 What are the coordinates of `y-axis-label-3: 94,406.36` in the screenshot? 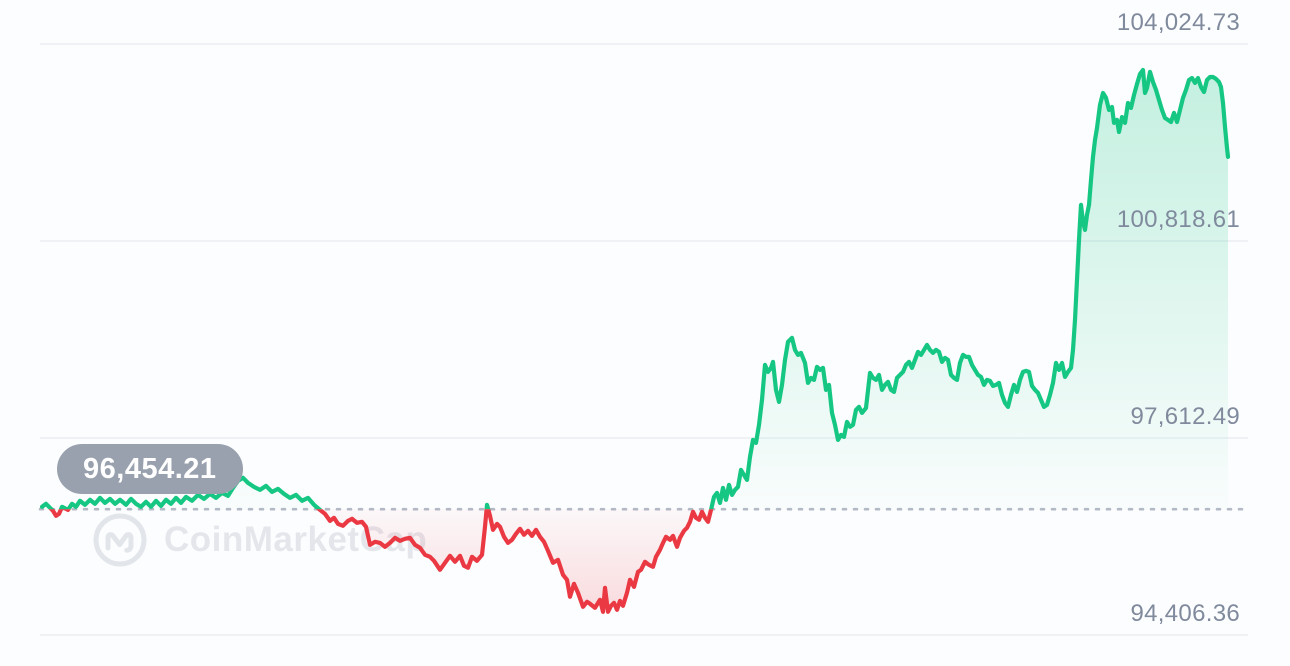 It's located at (1185, 613).